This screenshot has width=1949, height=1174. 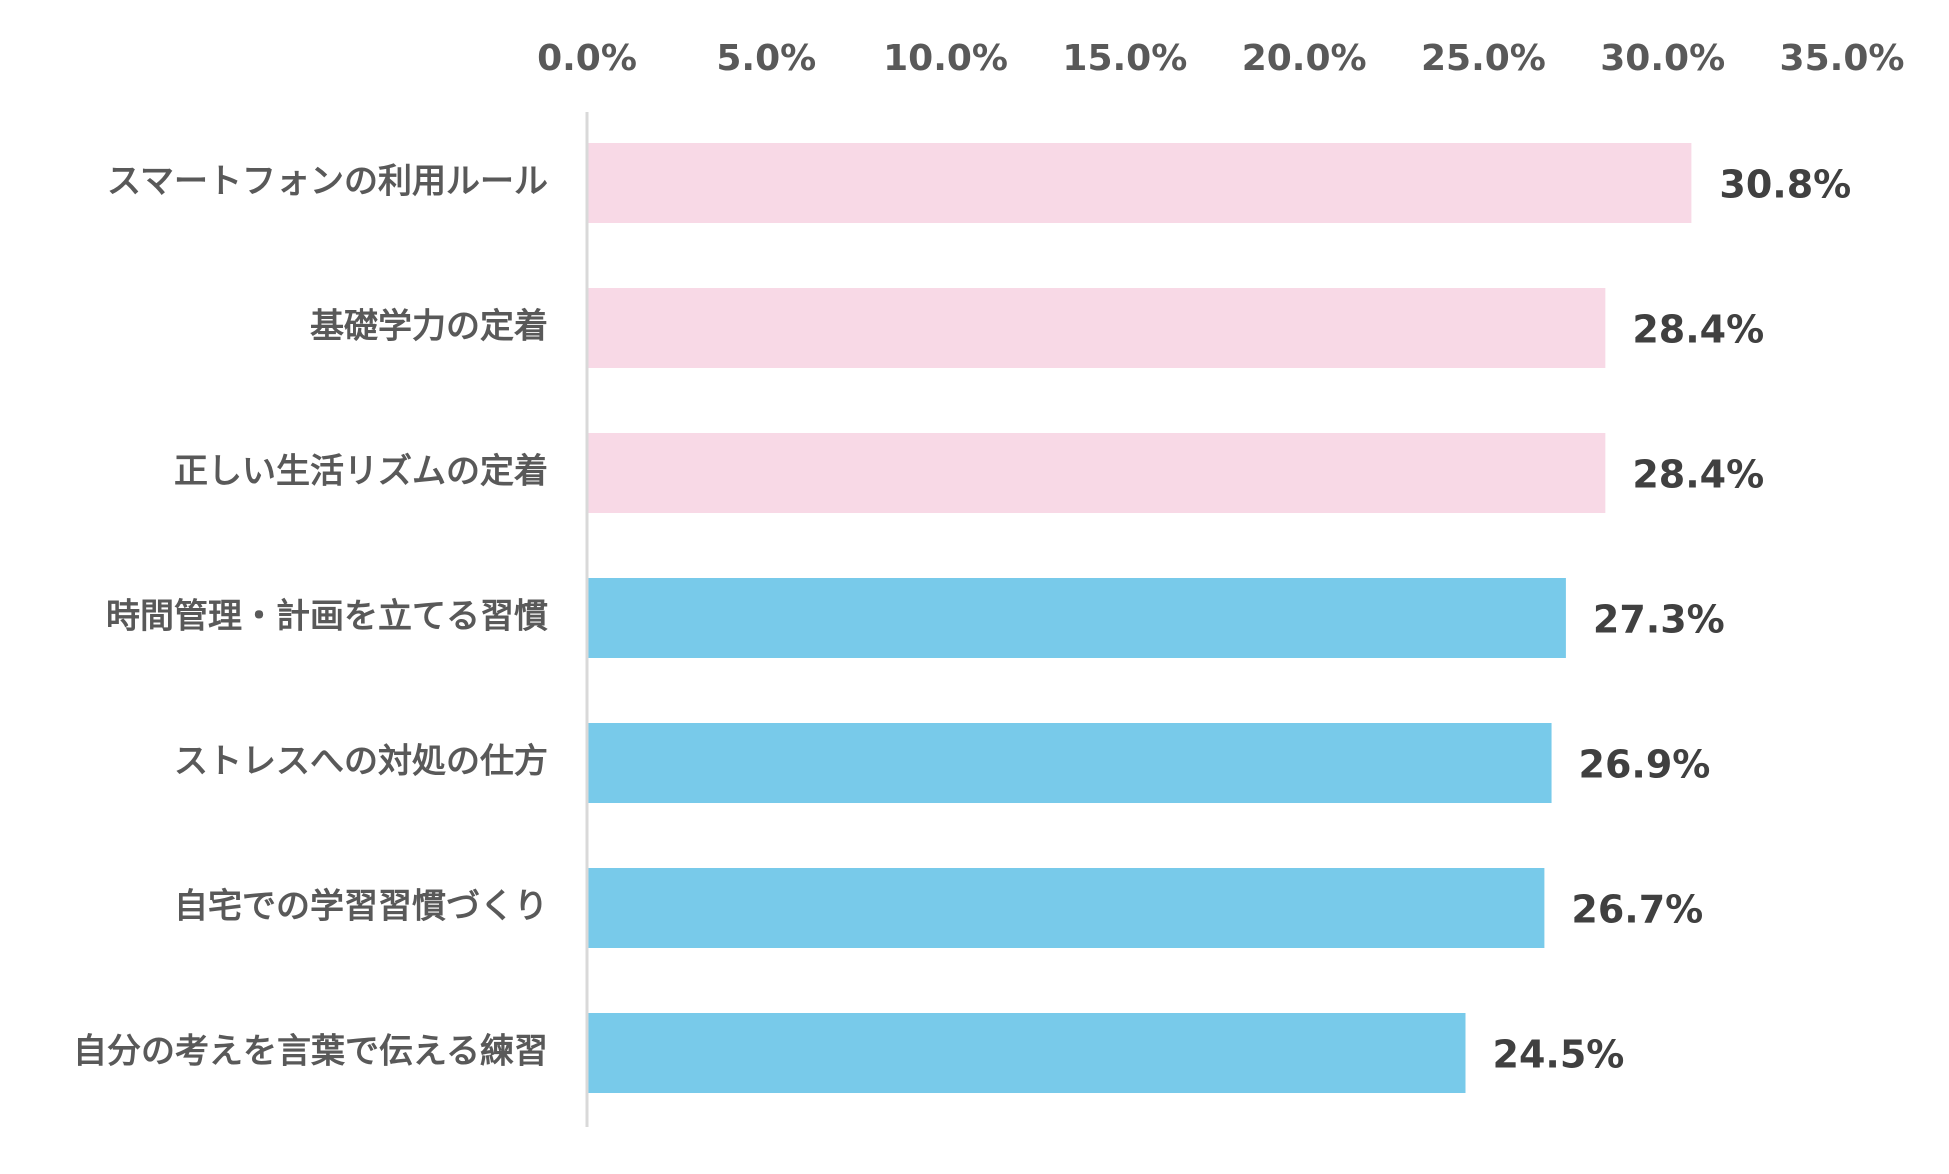 I want to click on category-label: スマートフォンの利用ルール, so click(x=327, y=182).